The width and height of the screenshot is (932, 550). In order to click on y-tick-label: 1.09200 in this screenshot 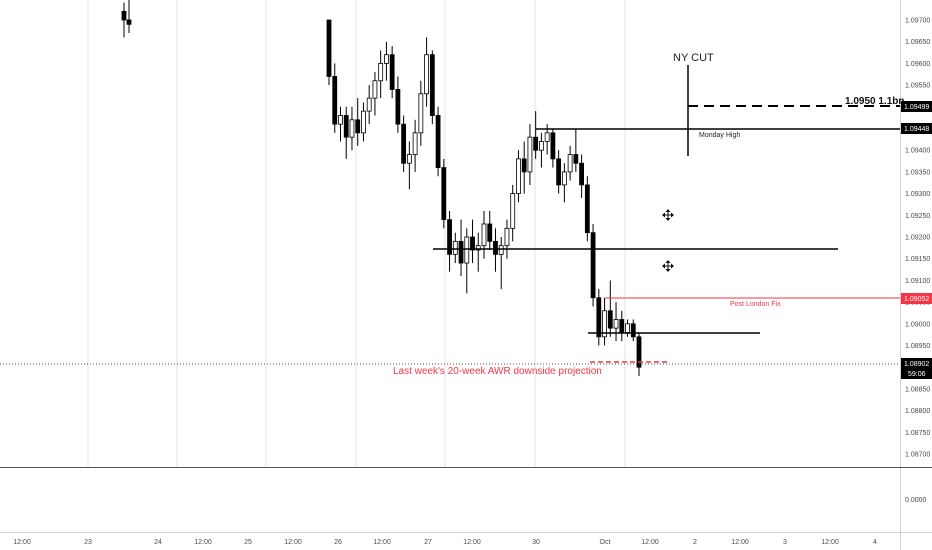, I will do `click(917, 238)`.